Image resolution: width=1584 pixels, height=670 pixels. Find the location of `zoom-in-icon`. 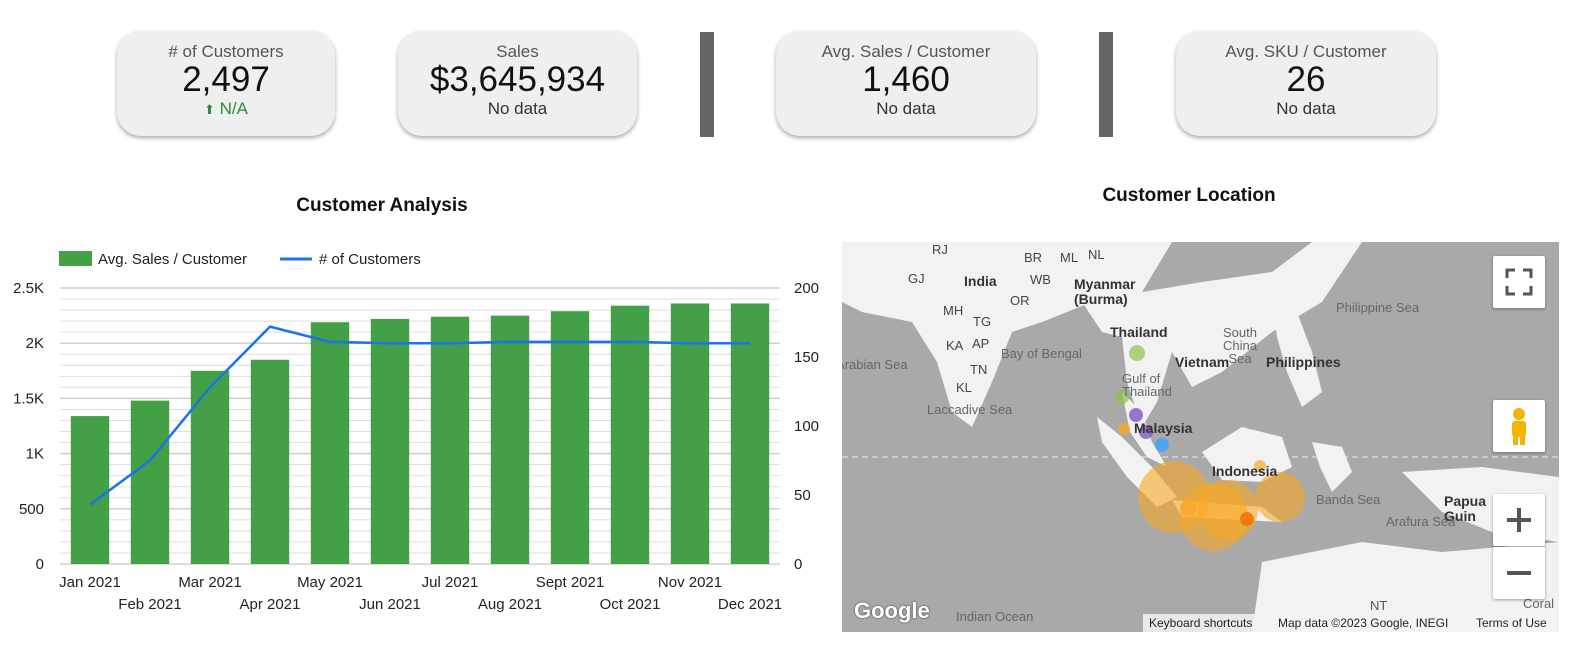

zoom-in-icon is located at coordinates (1519, 520).